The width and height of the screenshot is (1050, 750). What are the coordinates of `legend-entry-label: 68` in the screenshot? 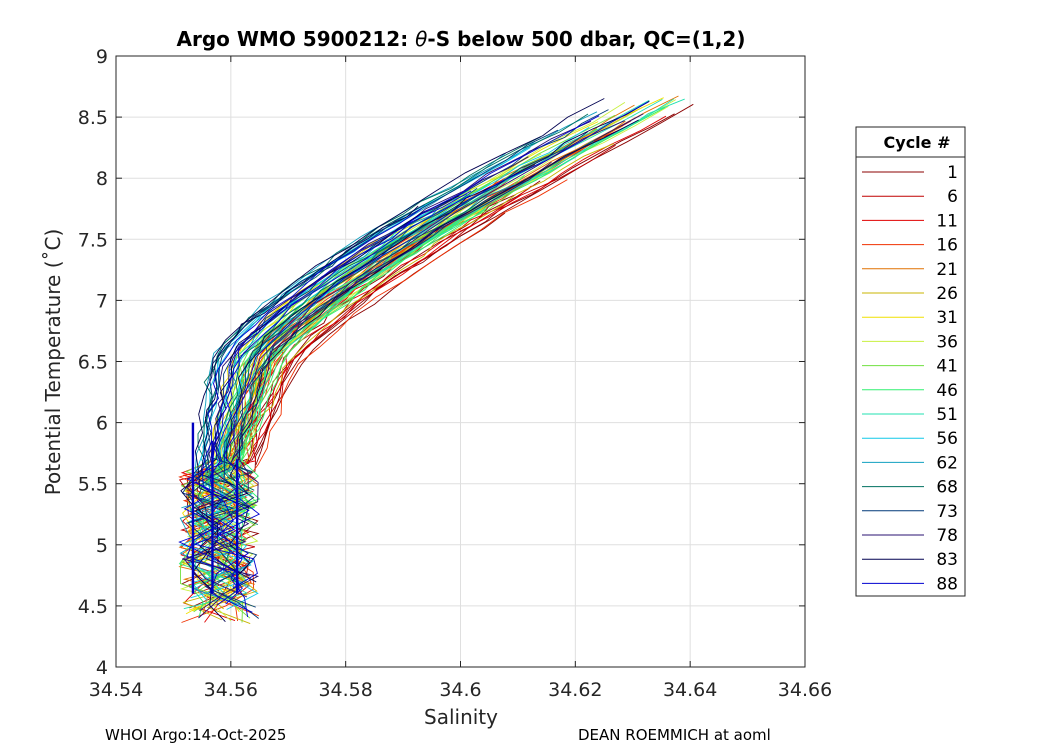 It's located at (947, 488).